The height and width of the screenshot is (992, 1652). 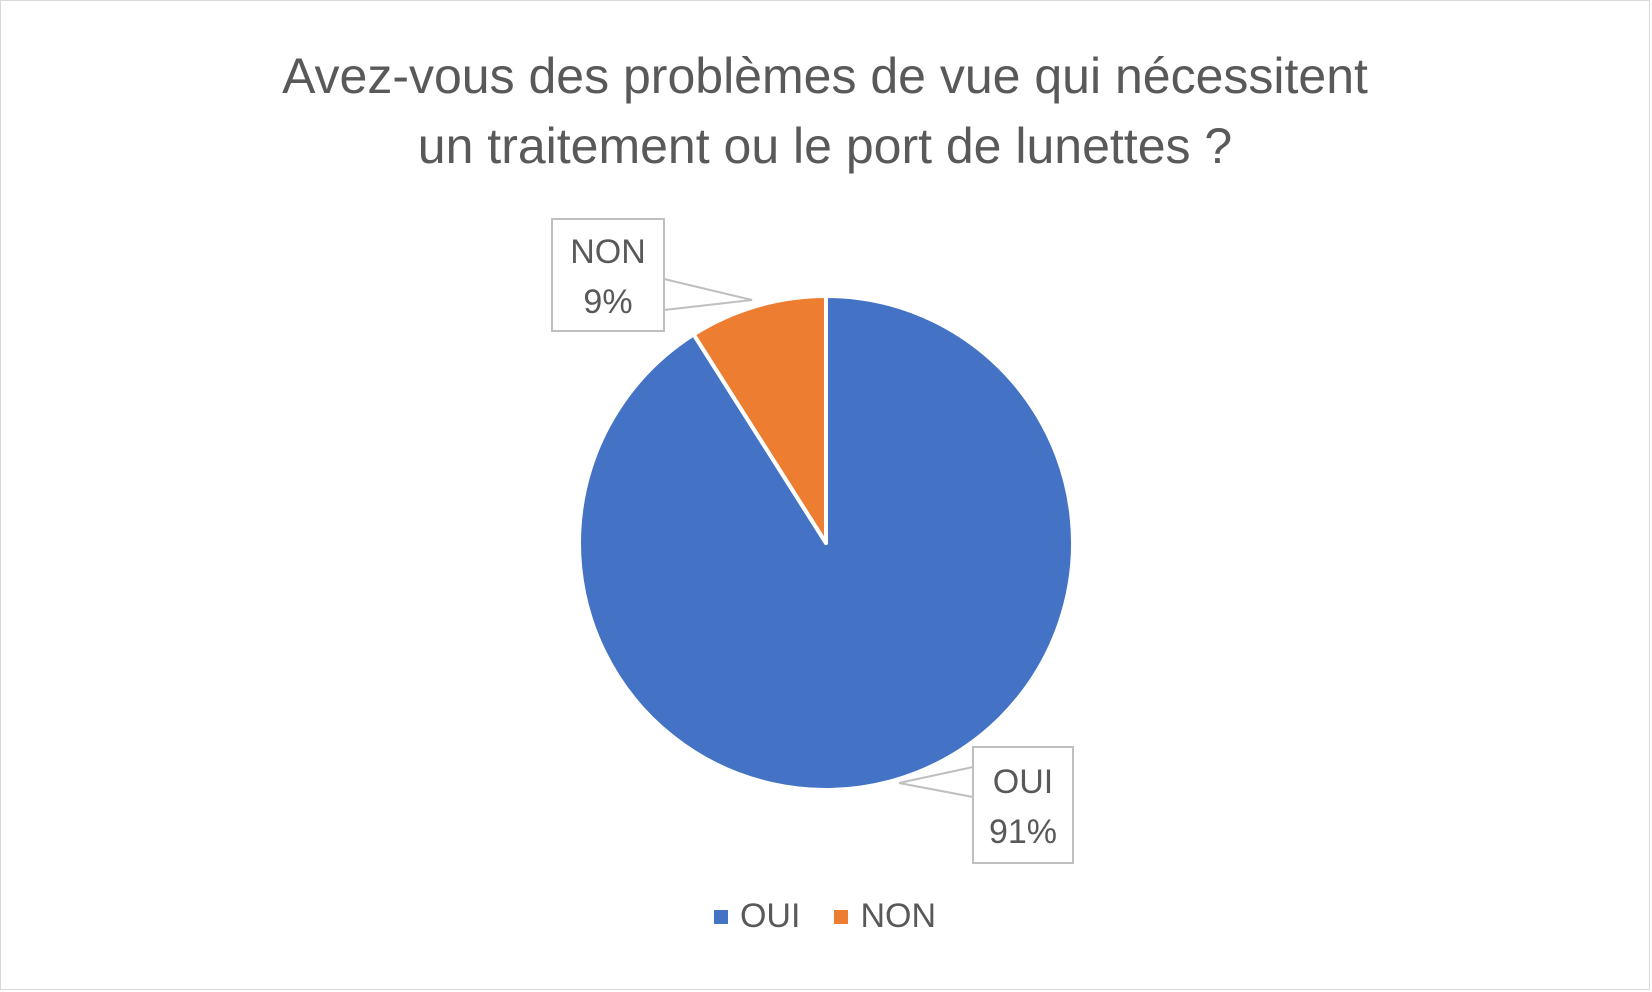 I want to click on legend-item-oui: OUI, so click(x=757, y=916).